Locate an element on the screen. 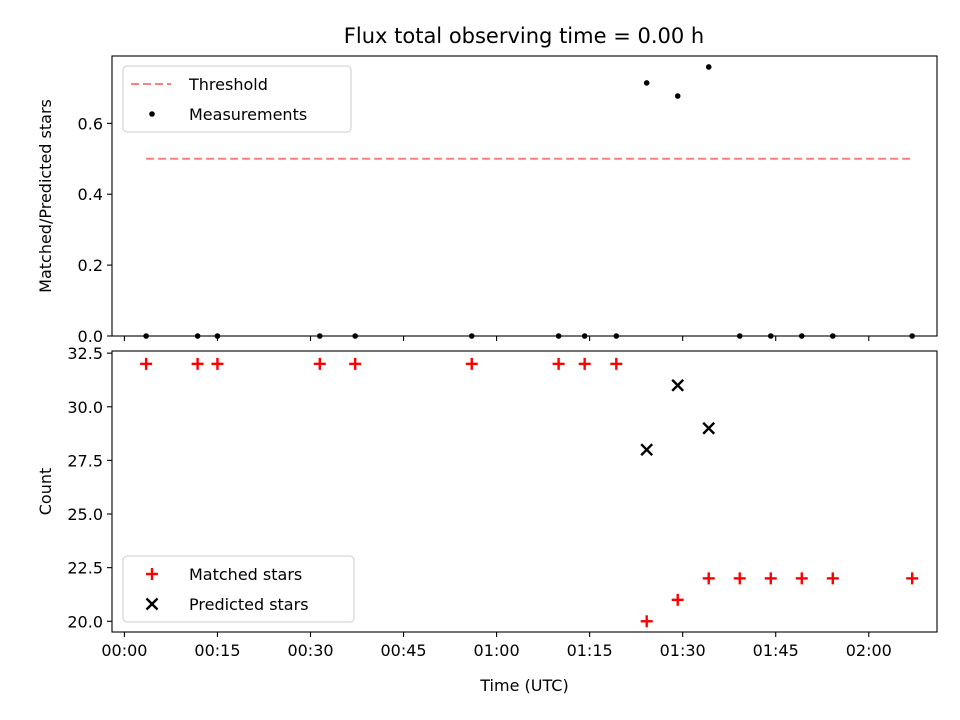  legend-label: Measurements is located at coordinates (248, 114).